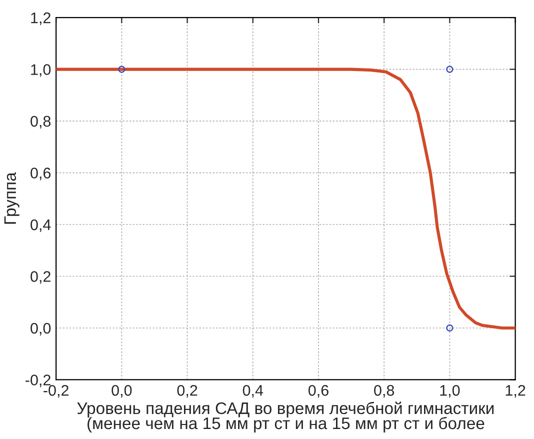  What do you see at coordinates (516, 391) in the screenshot?
I see `x-tick-label: 1,2` at bounding box center [516, 391].